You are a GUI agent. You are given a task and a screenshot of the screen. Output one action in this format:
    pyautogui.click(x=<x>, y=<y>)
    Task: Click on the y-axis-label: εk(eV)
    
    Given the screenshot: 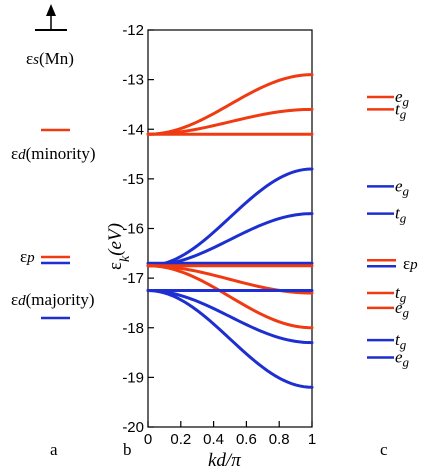 What is the action you would take?
    pyautogui.click(x=119, y=246)
    